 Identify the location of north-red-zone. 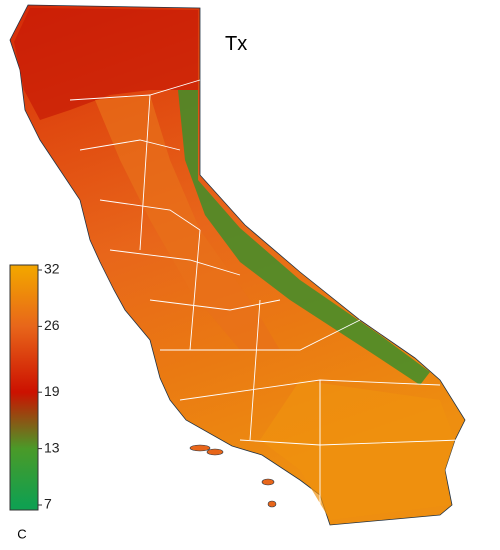
(106, 64).